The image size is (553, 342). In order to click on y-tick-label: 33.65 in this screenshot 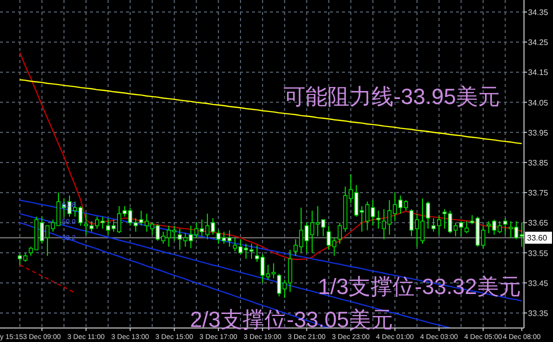, I will do `click(538, 223)`.